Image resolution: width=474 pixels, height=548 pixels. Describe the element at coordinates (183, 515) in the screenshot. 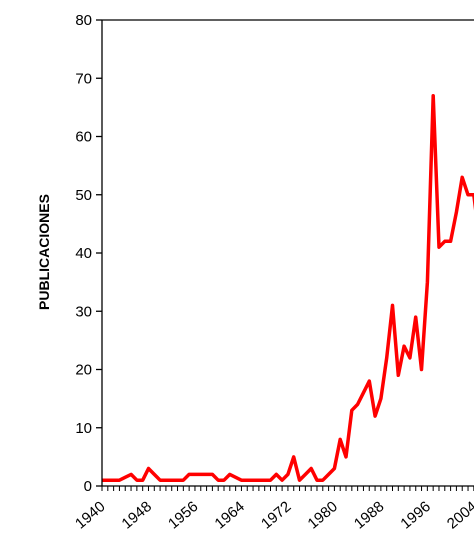

I see `x-tick-label: 1956` at that location.